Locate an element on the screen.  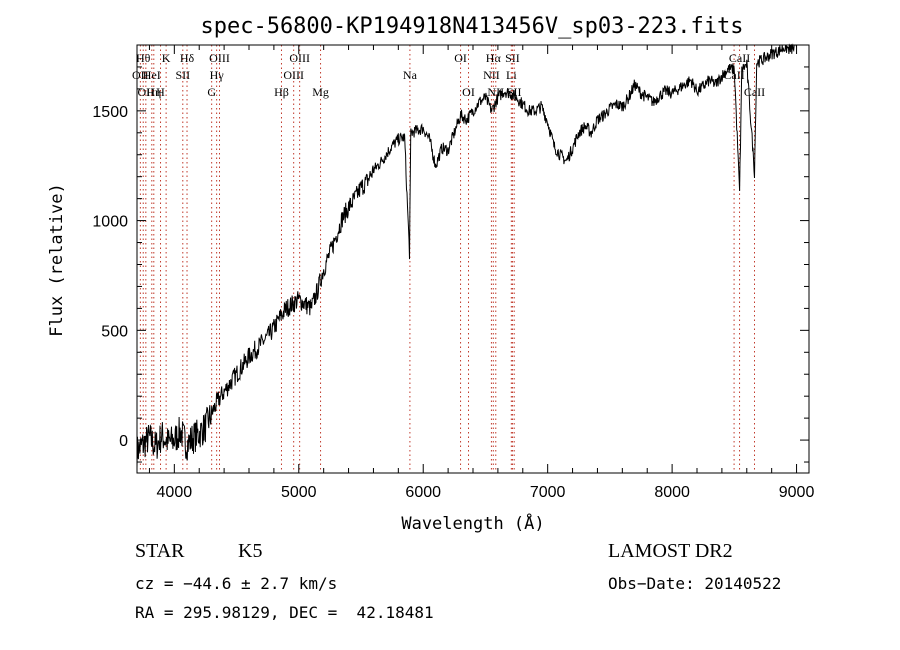
spectral-line-label: Hθ is located at coordinates (143, 58).